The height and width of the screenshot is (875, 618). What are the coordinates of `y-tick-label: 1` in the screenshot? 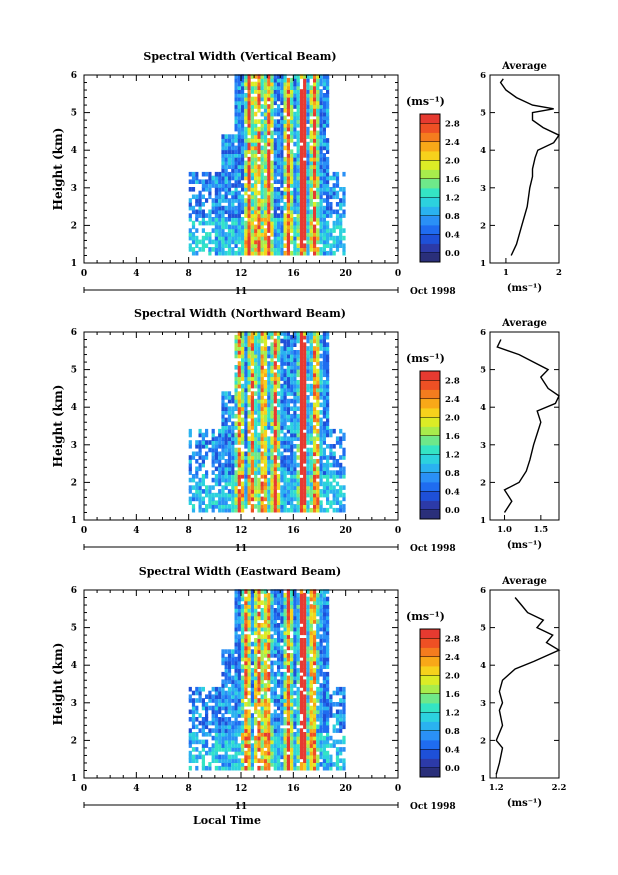 It's located at (74, 264).